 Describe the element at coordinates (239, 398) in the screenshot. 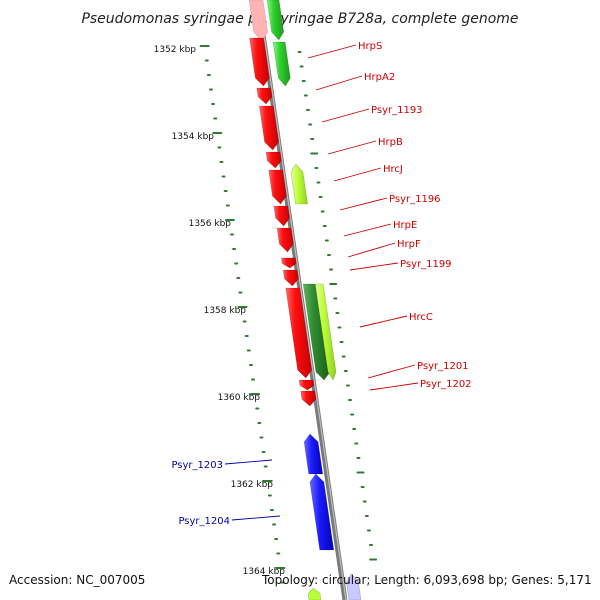

I see `tick-label: 1360 kbp` at that location.